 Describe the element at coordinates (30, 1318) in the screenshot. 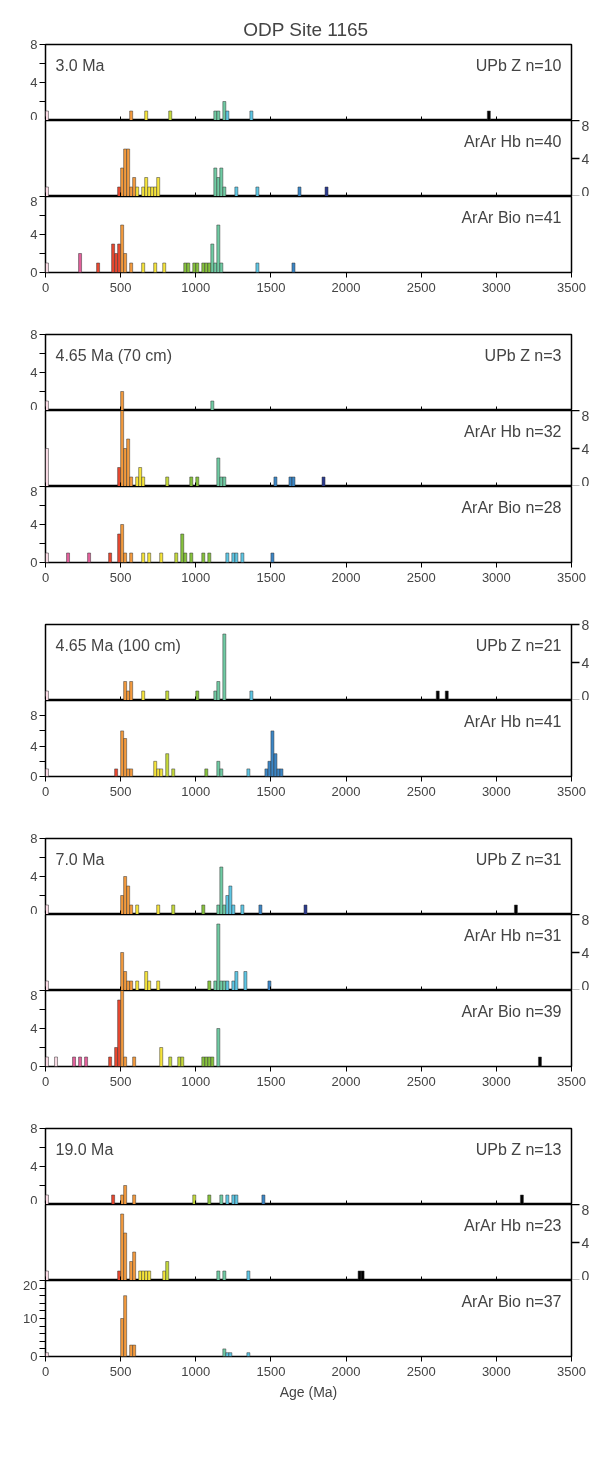

I see `y-tick-label: 10` at that location.